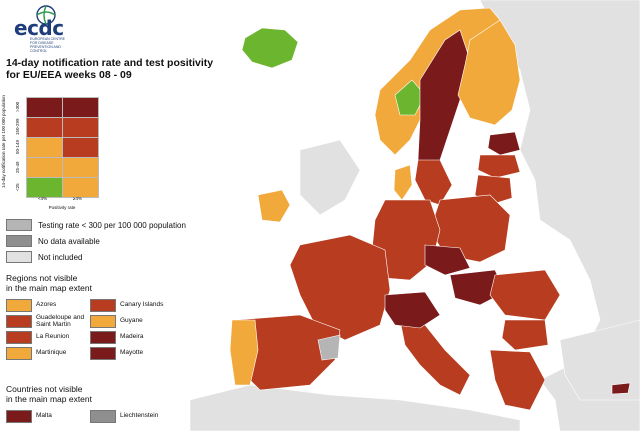  What do you see at coordinates (599, 360) in the screenshot?
I see `turkey-land` at bounding box center [599, 360].